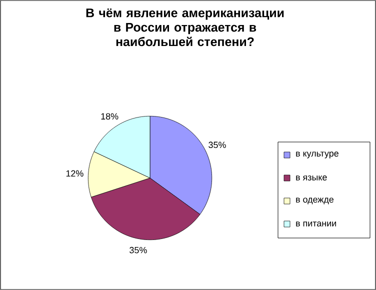 This screenshot has width=376, height=290. I want to click on legend-label: в питании, so click(316, 224).